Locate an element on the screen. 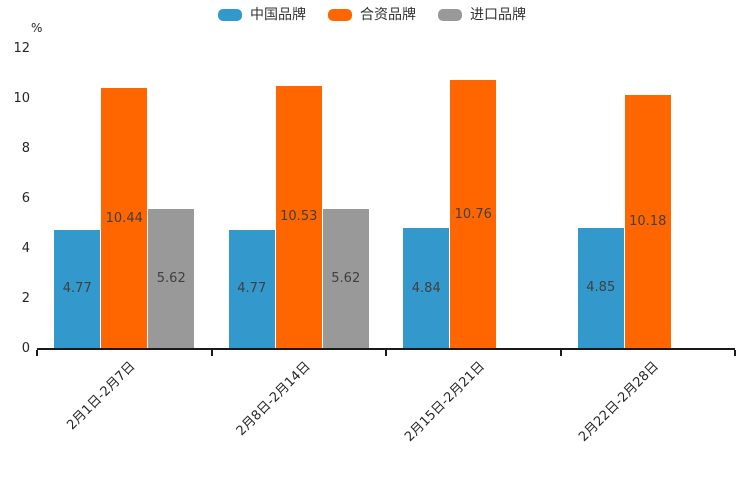 The image size is (744, 496). legend-label: 进口品牌 is located at coordinates (498, 15).